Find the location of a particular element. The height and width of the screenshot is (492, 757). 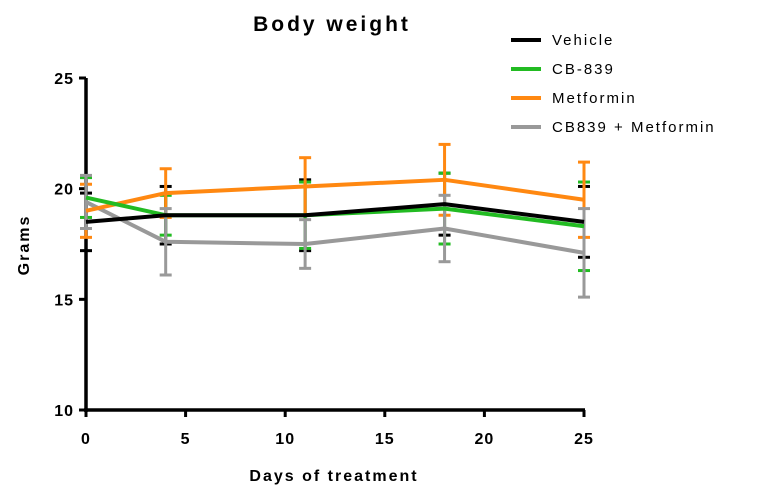

x-tick-label: 5 is located at coordinates (186, 439).